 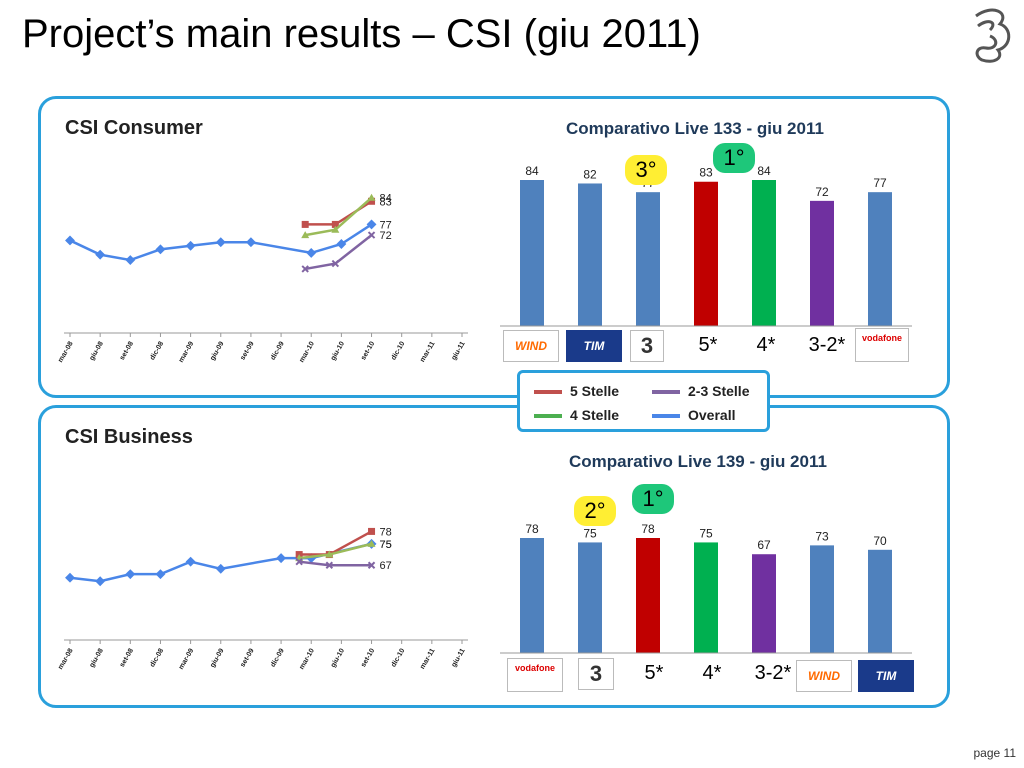 What do you see at coordinates (827, 345) in the screenshot?
I see `three-two-star-label: 3-2*` at bounding box center [827, 345].